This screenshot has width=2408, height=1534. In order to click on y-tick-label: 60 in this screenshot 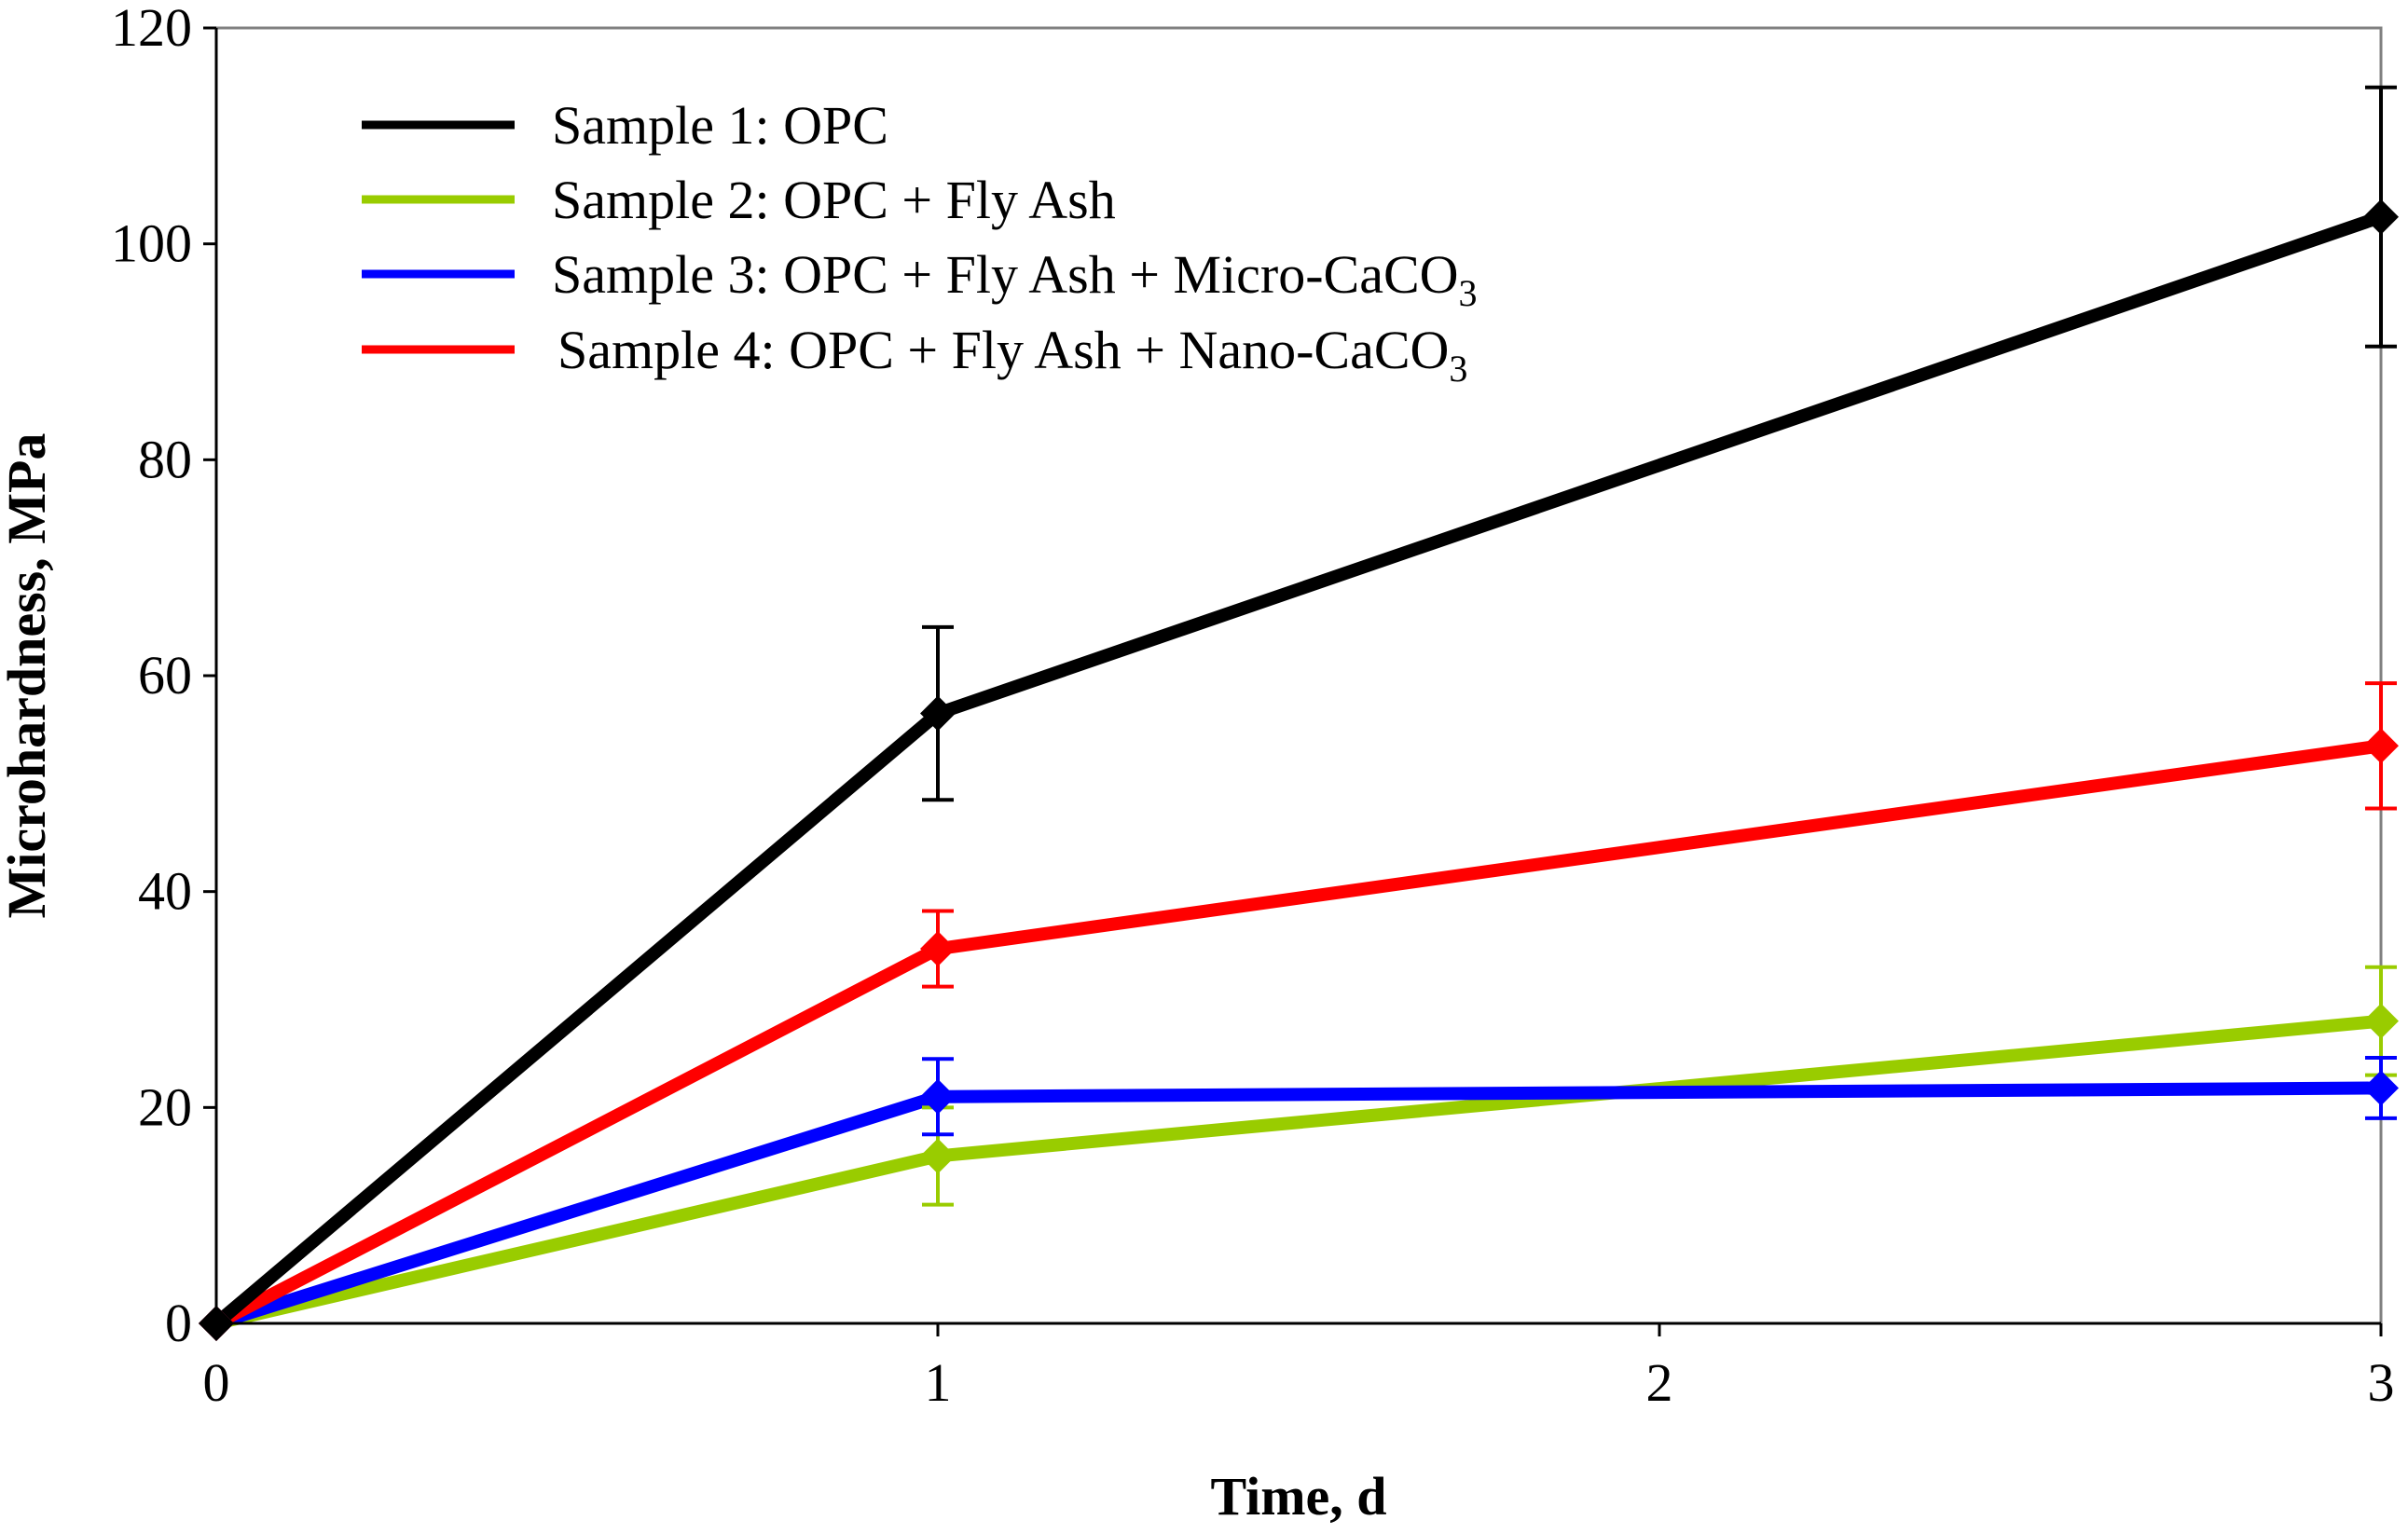, I will do `click(165, 675)`.